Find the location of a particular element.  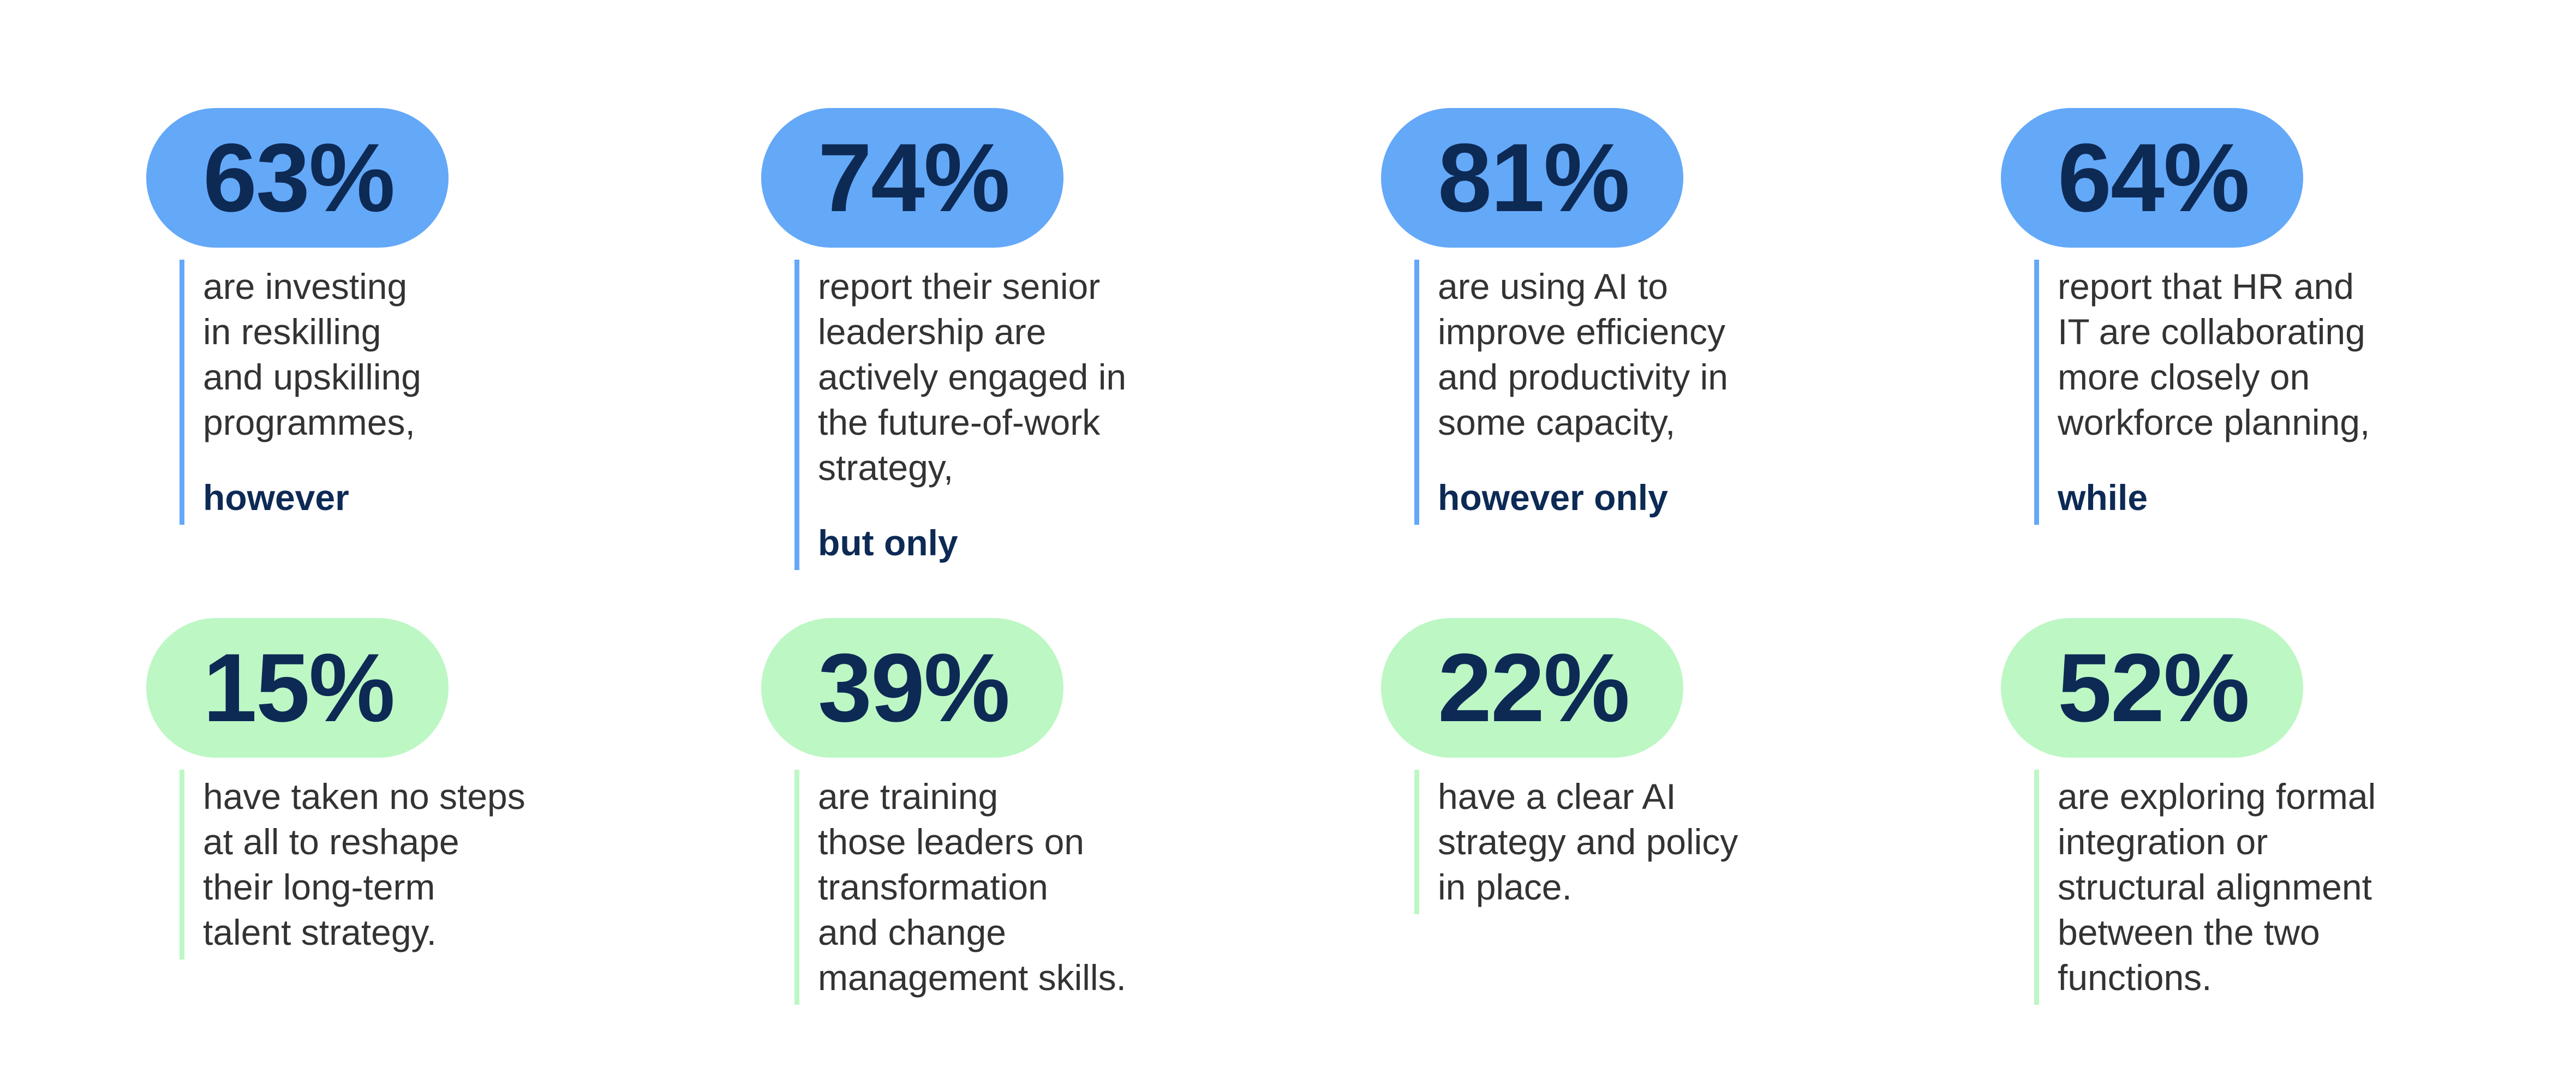

text-line: some capacity, is located at coordinates (1557, 422).